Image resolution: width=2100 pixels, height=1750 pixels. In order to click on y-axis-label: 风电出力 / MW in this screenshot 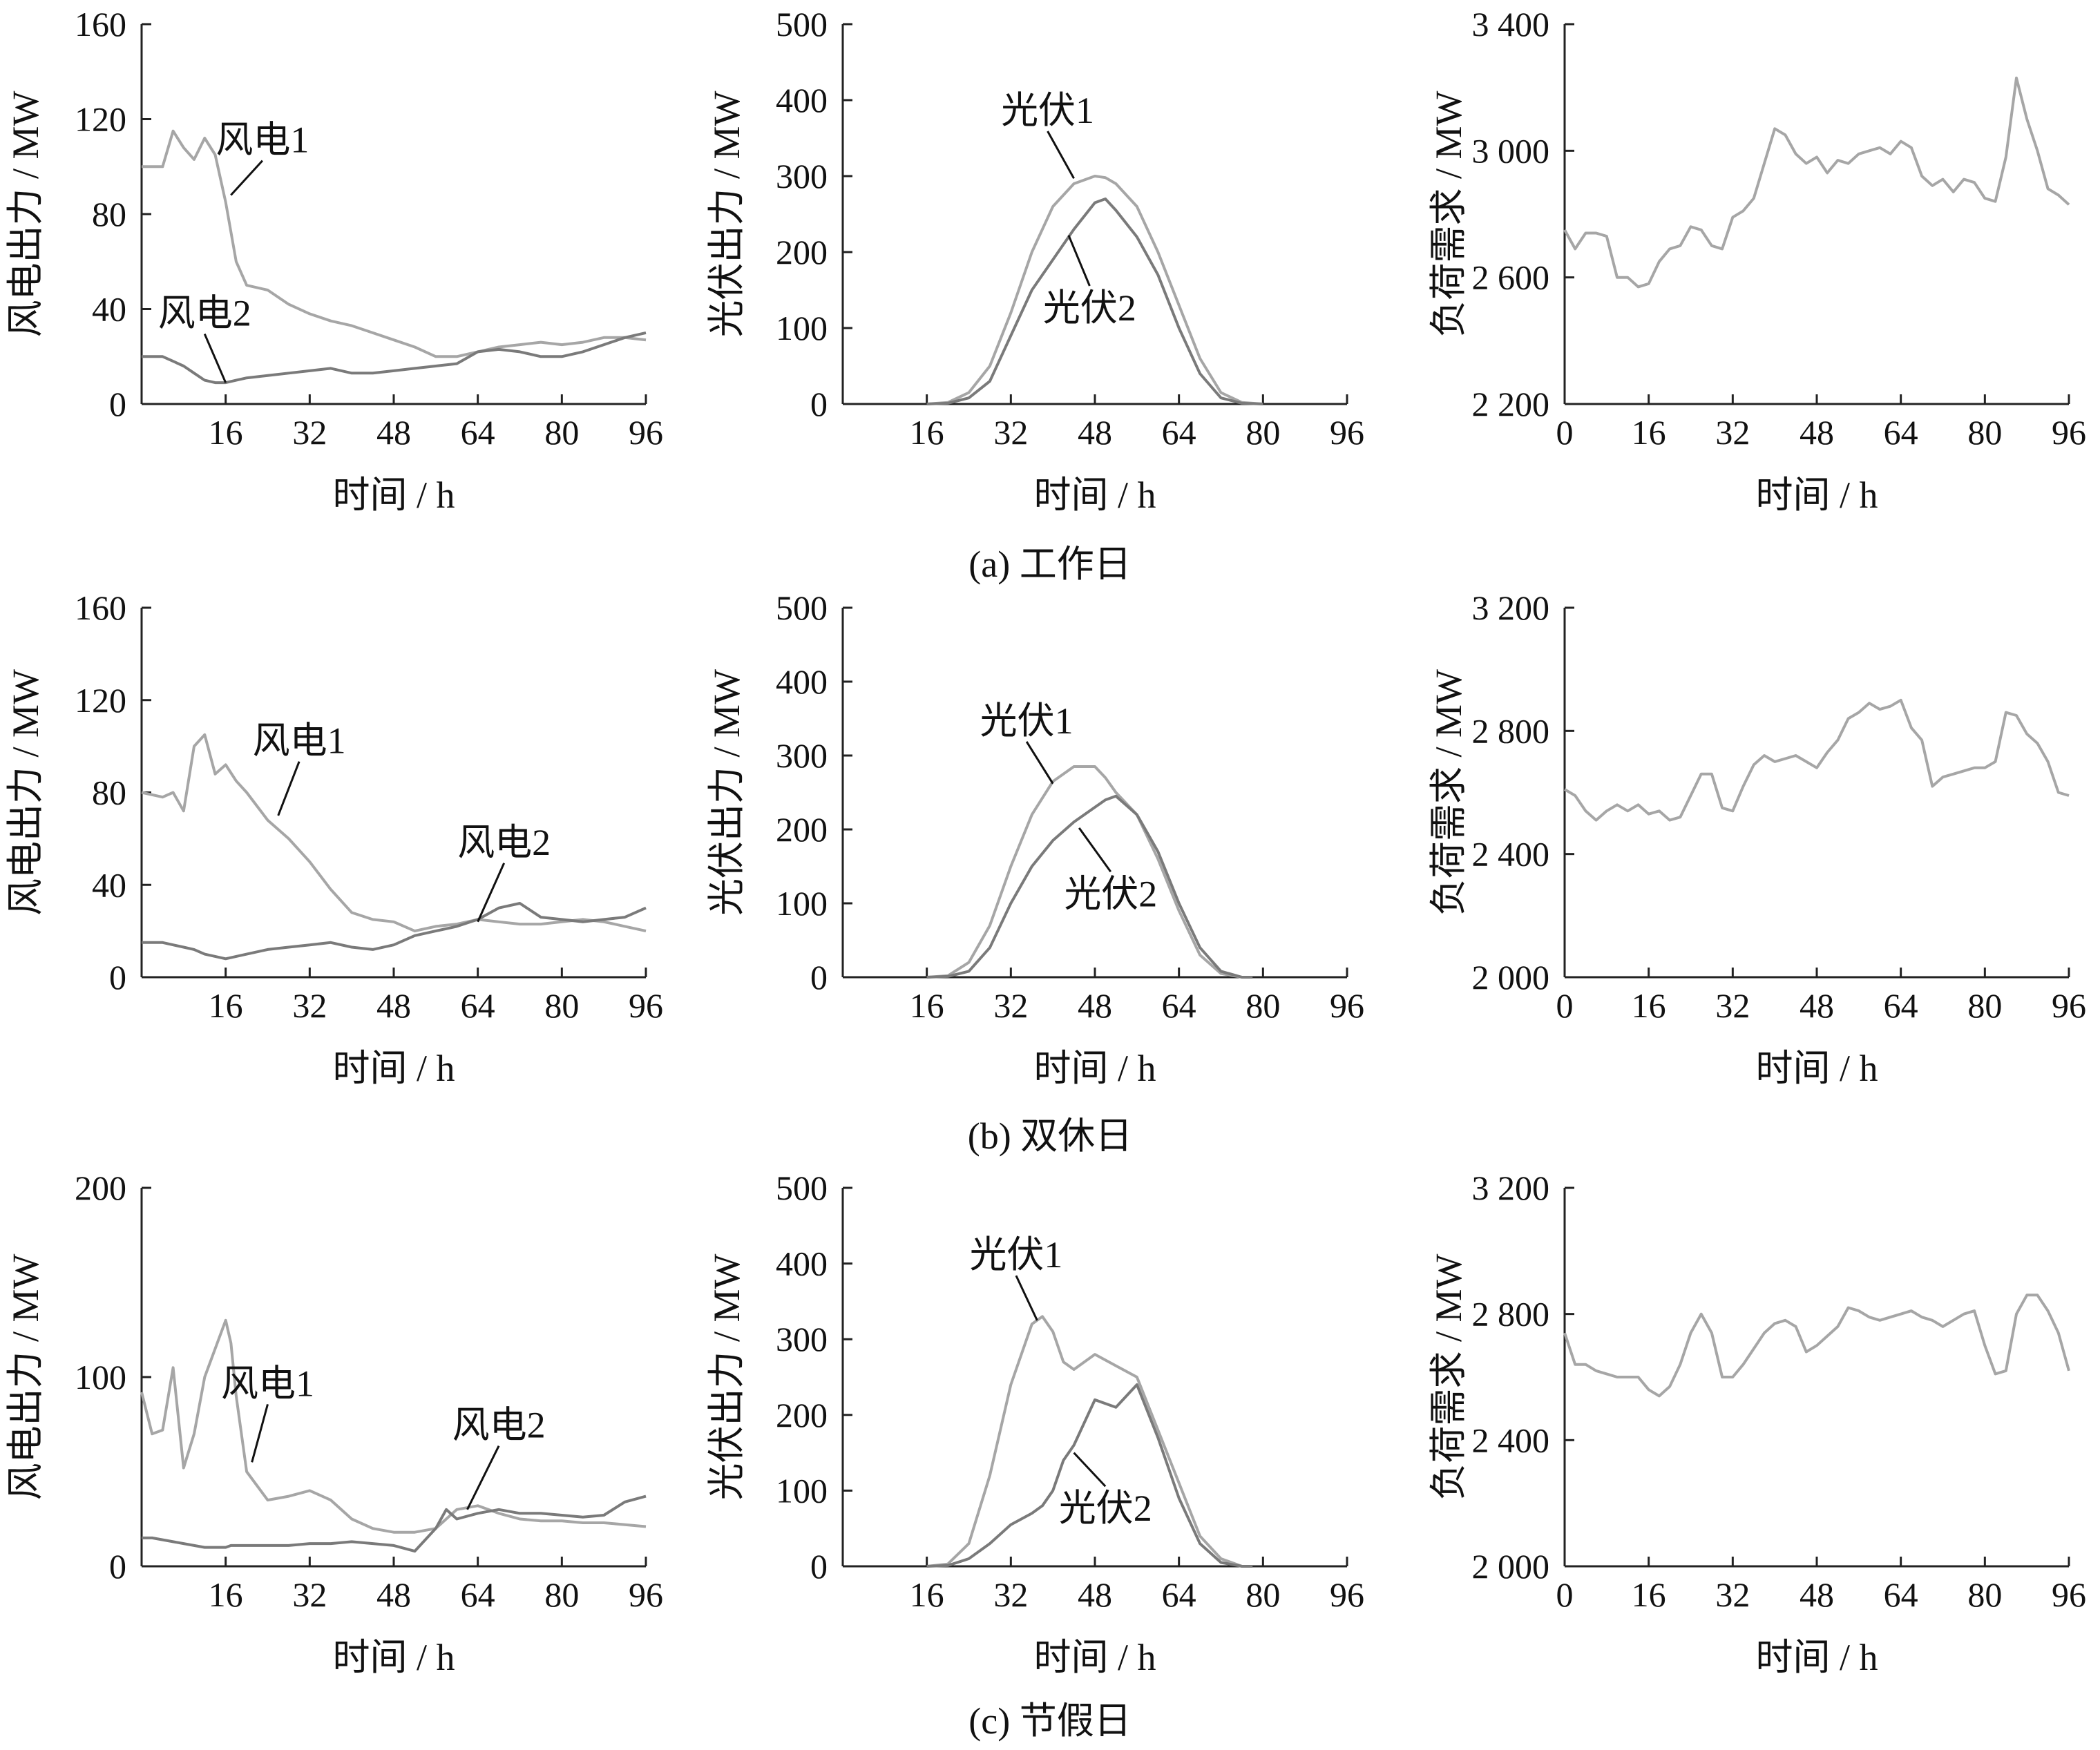, I will do `click(25, 213)`.